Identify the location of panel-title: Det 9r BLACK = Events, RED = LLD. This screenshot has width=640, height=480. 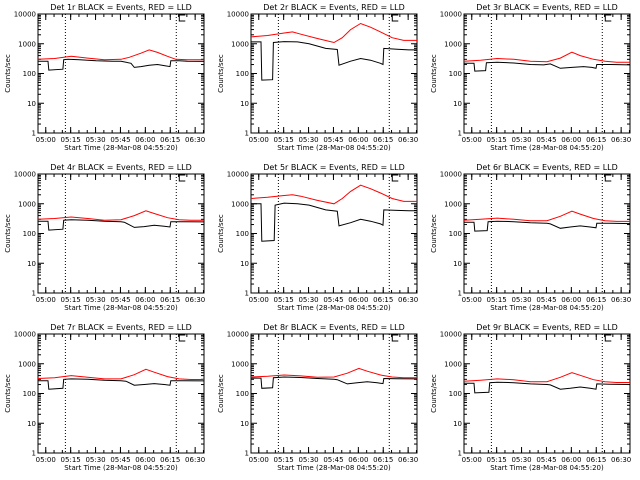
(547, 327).